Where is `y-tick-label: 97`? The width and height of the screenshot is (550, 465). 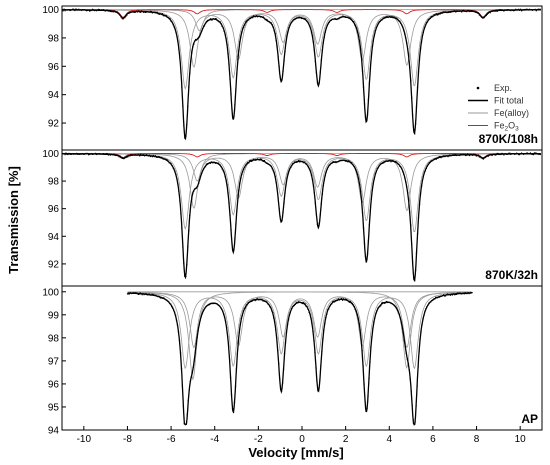 y-tick-label: 97 is located at coordinates (54, 361).